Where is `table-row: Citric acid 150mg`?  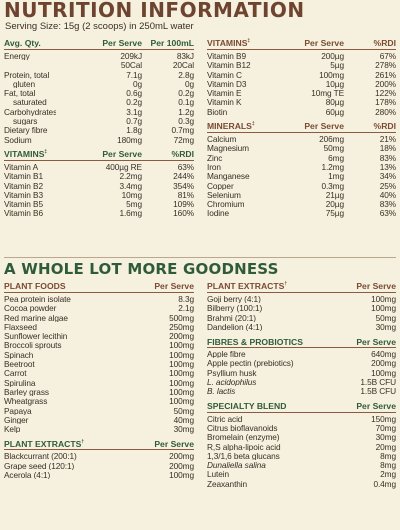 table-row: Citric acid 150mg is located at coordinates (301, 418).